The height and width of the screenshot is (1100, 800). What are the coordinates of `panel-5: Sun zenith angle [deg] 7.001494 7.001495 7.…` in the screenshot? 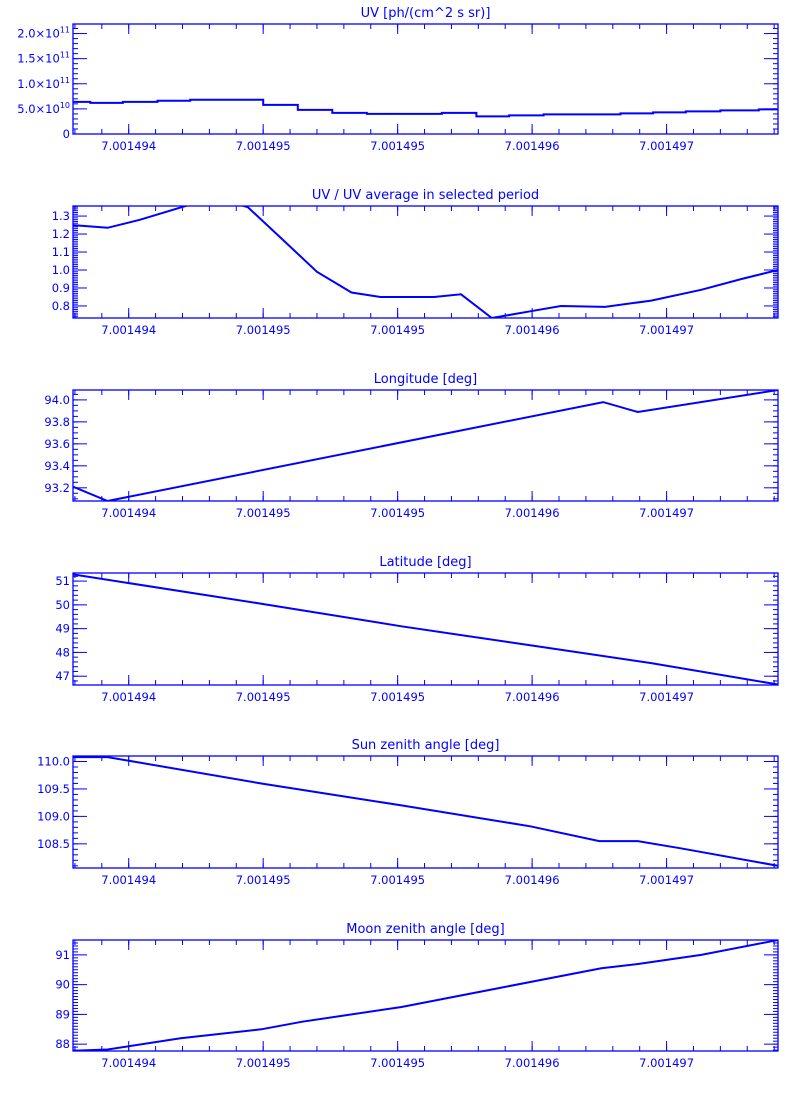 It's located at (408, 812).